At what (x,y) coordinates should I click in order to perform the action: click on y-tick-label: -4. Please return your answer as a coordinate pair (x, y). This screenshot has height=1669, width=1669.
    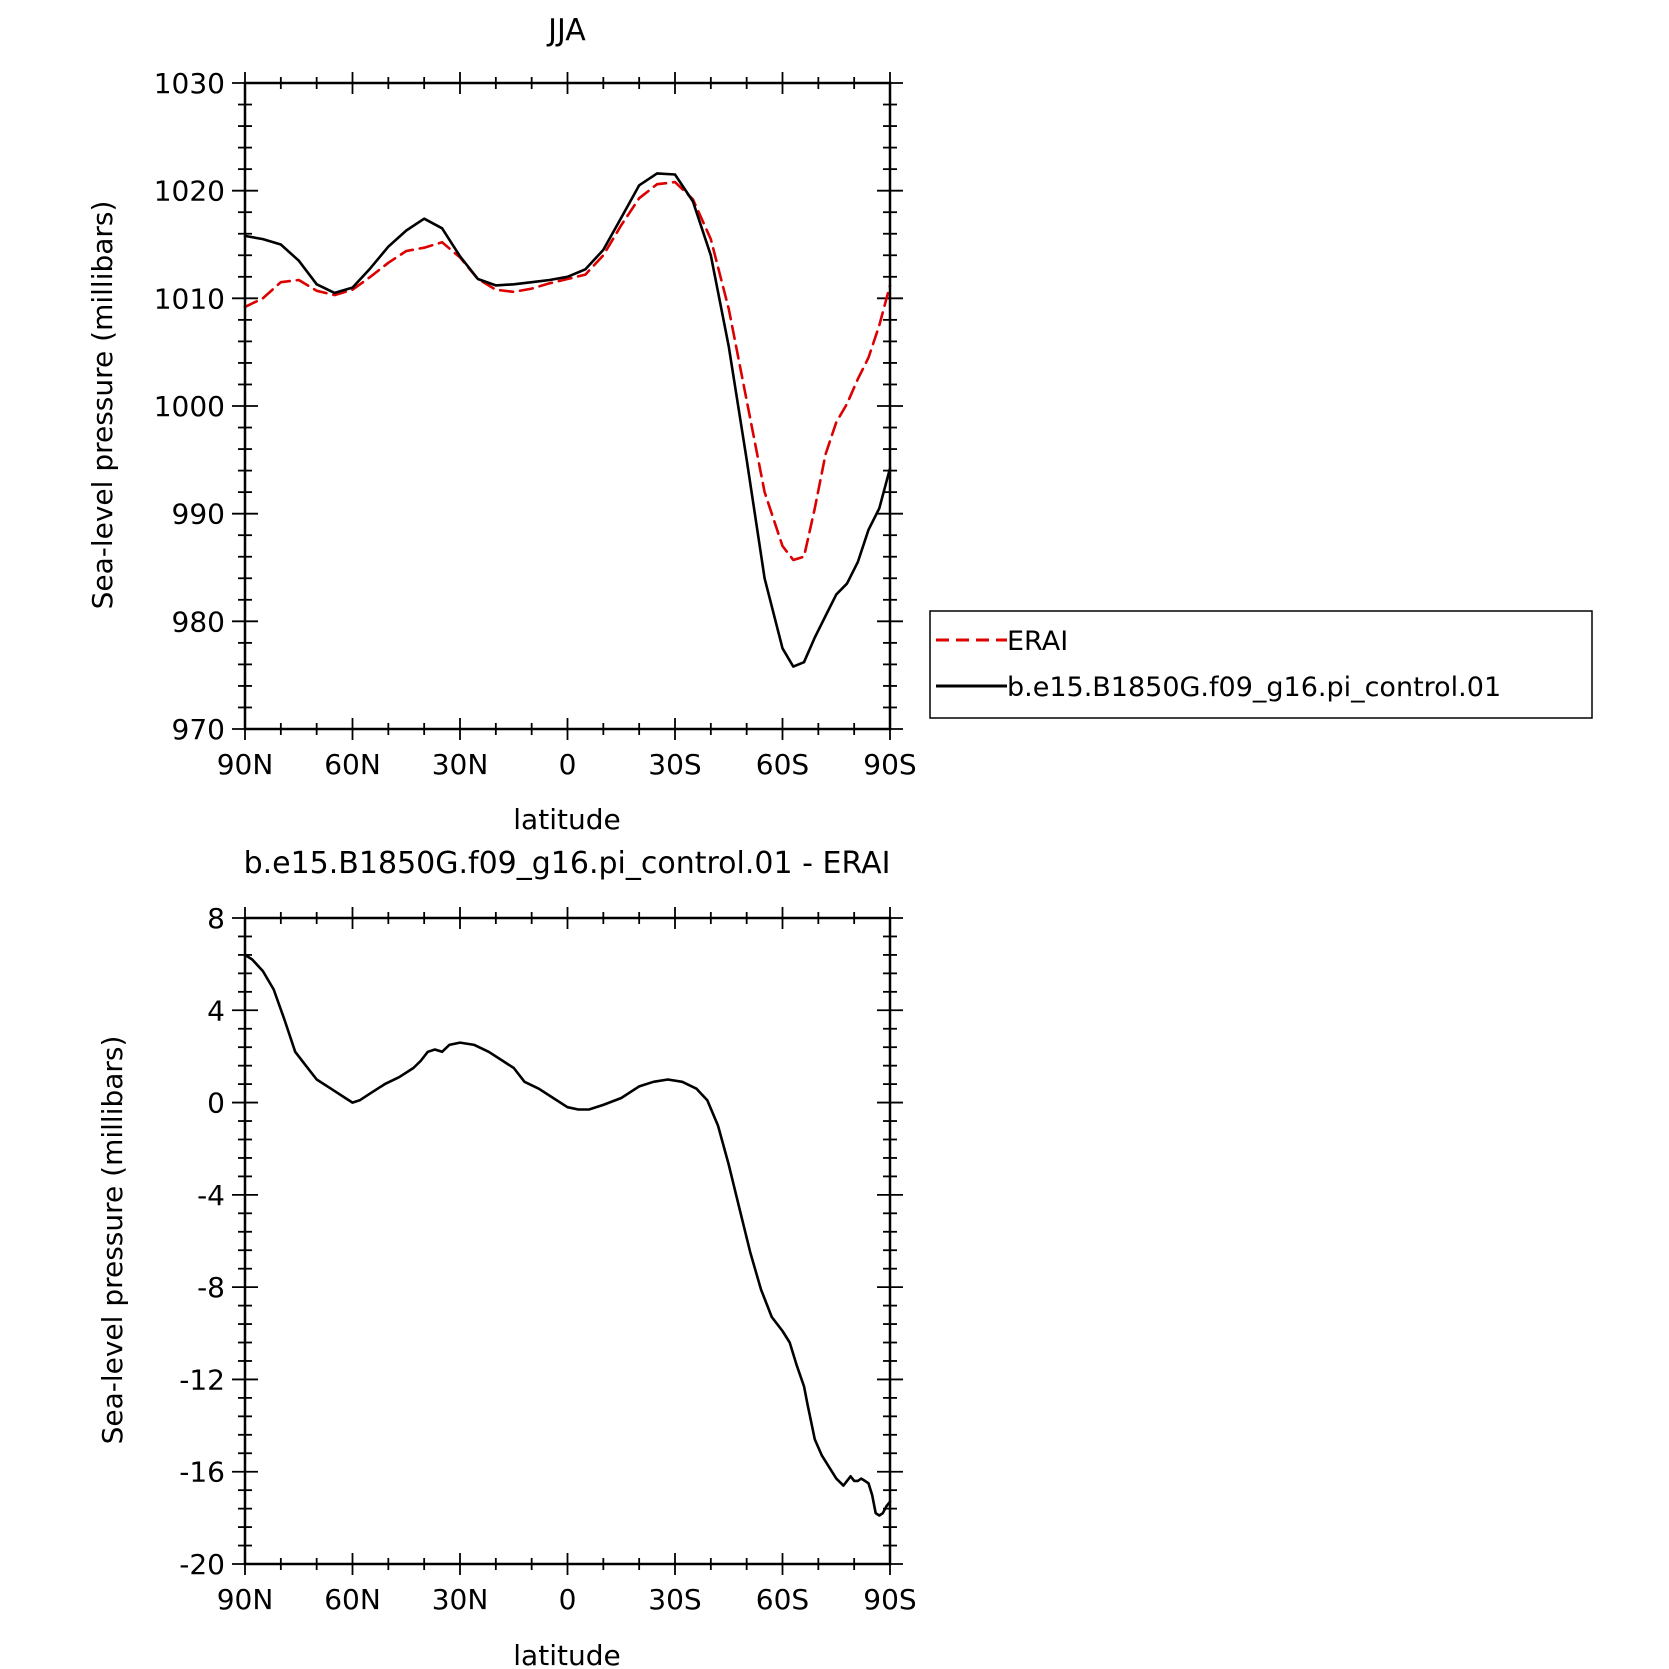
    Looking at the image, I should click on (211, 1195).